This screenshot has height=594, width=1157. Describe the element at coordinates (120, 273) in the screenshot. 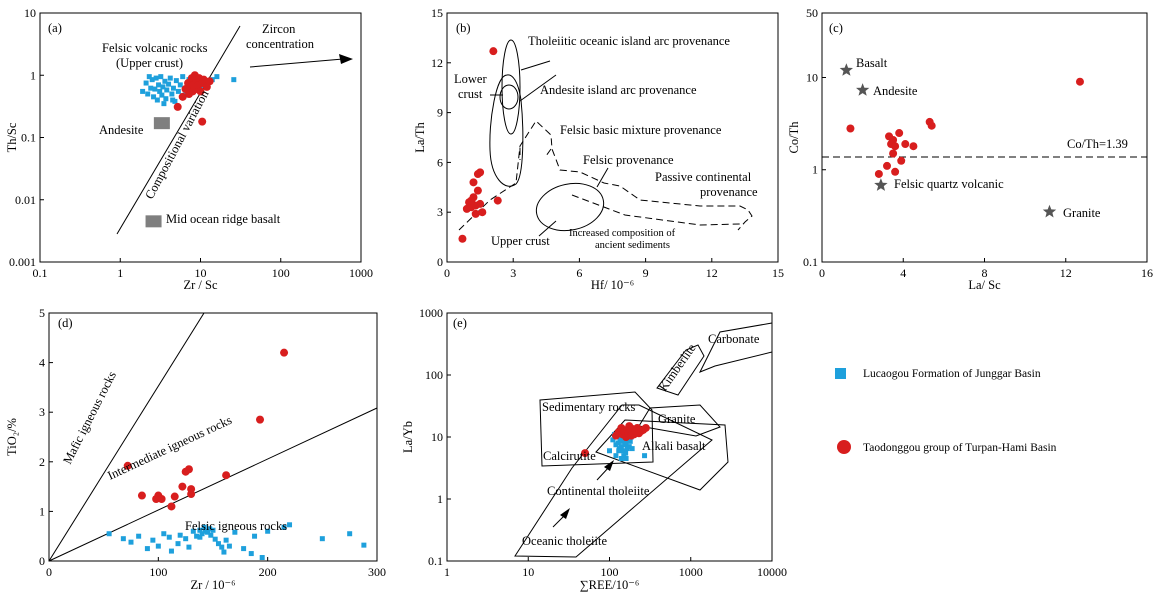

I see `panel-a-x-tick-label: 1` at that location.